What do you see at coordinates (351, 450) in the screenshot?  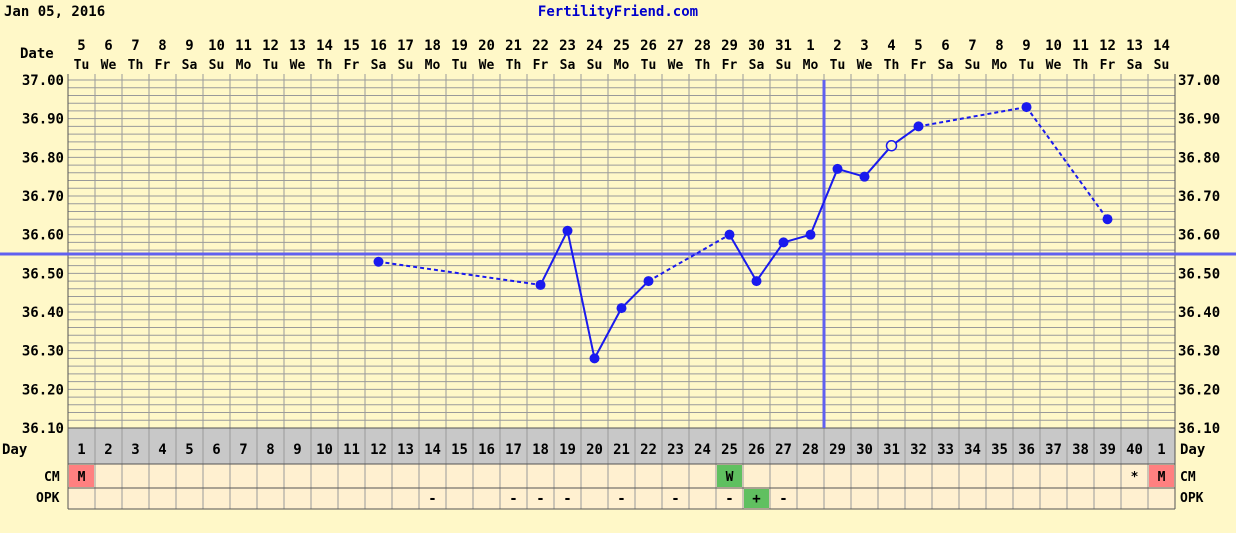 I see `cycle-day-label: 11` at bounding box center [351, 450].